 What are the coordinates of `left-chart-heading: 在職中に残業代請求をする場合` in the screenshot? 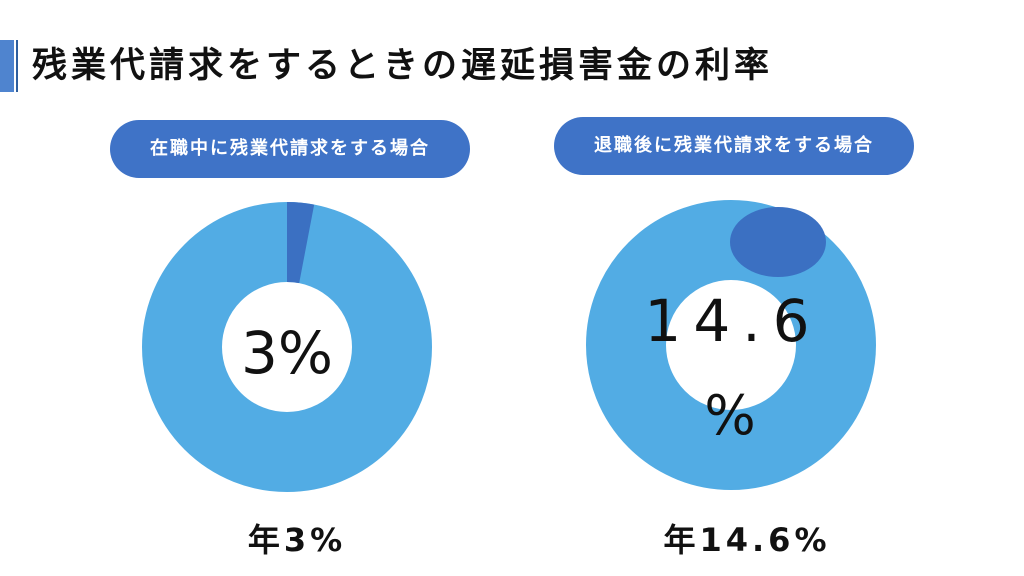 It's located at (290, 149).